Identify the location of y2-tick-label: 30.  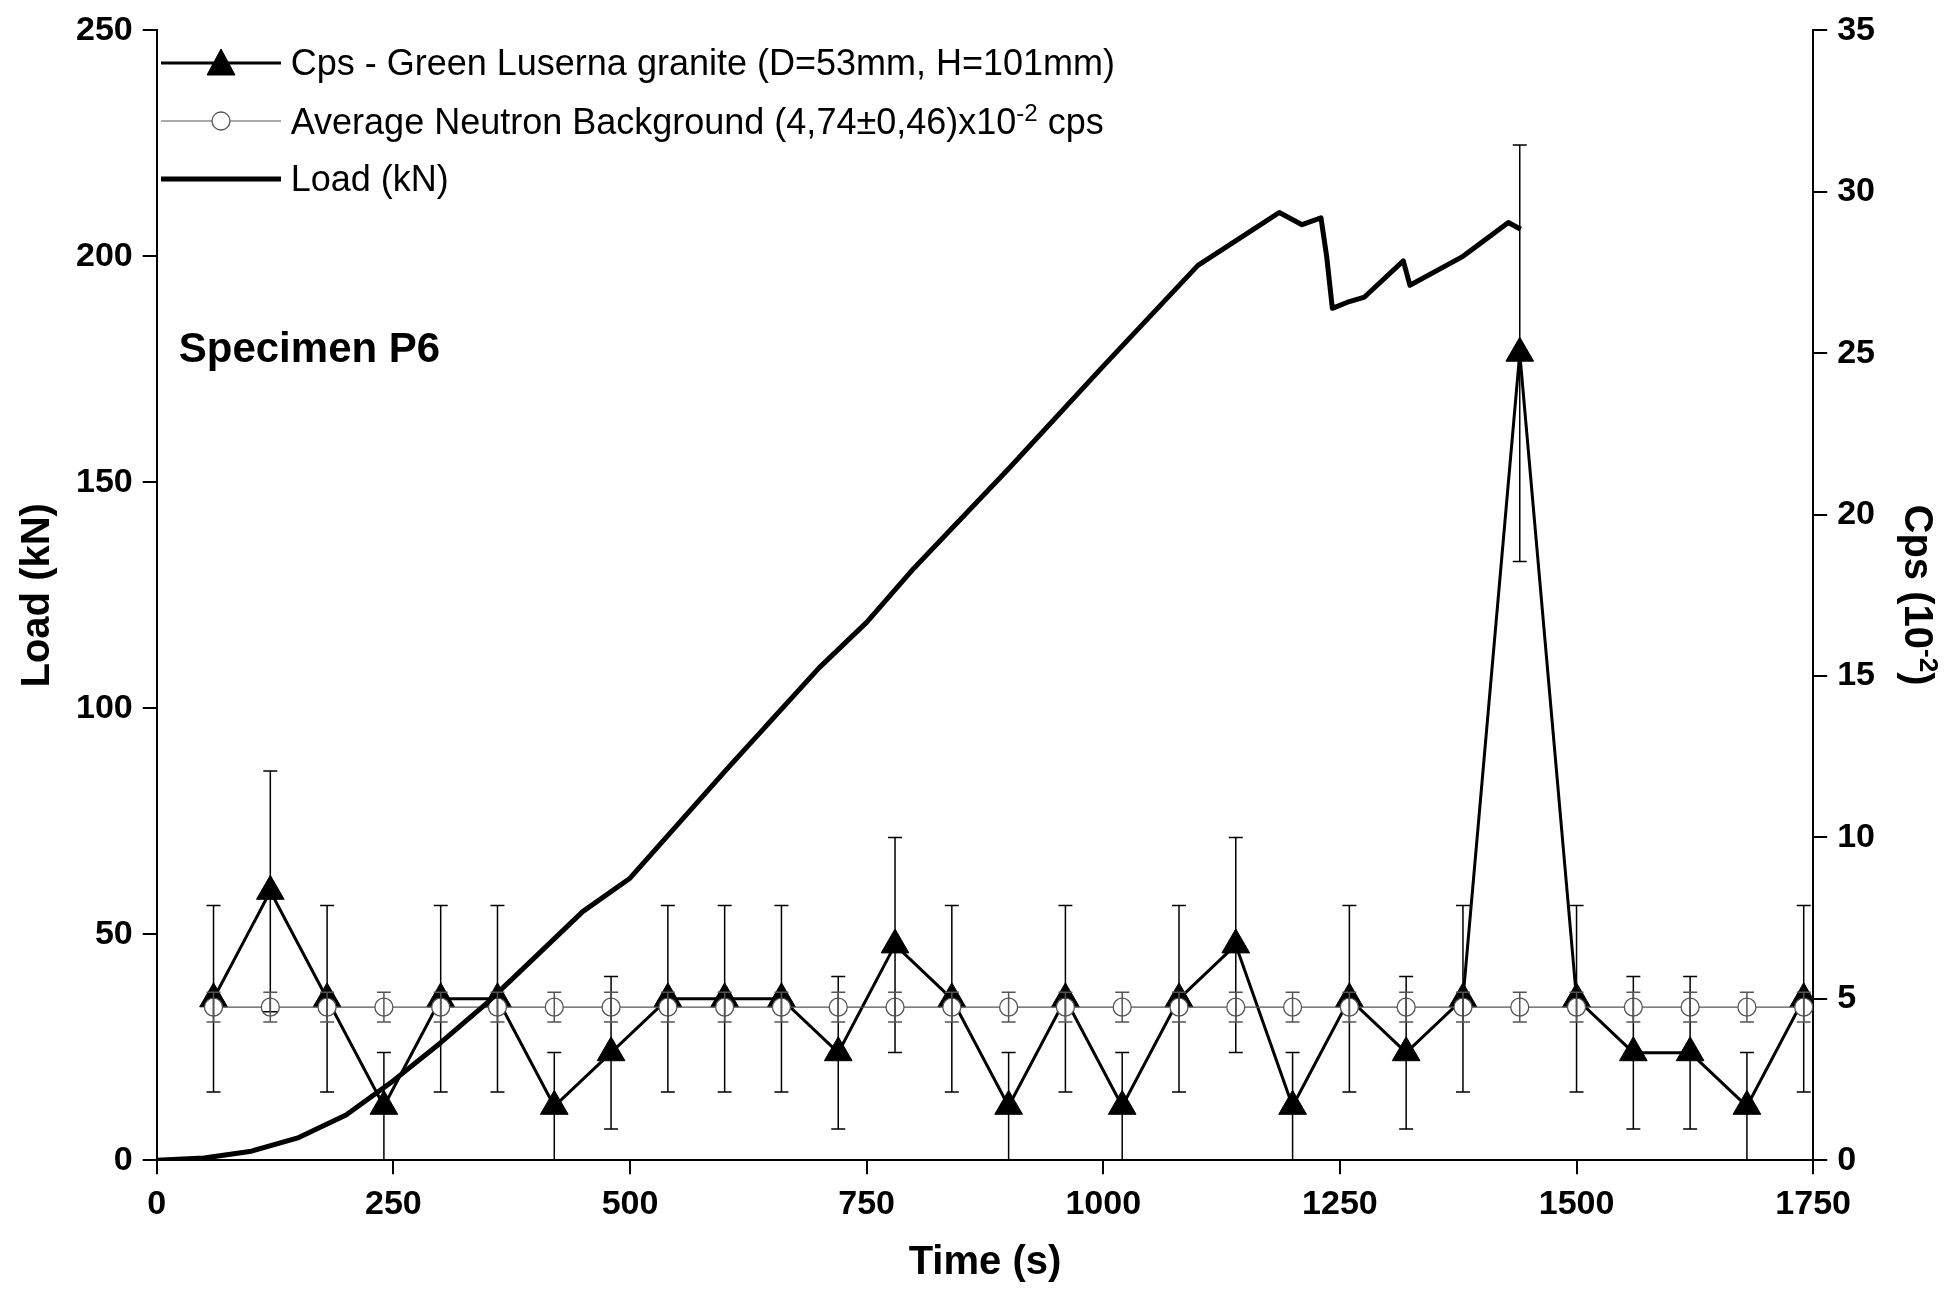
(1856, 189).